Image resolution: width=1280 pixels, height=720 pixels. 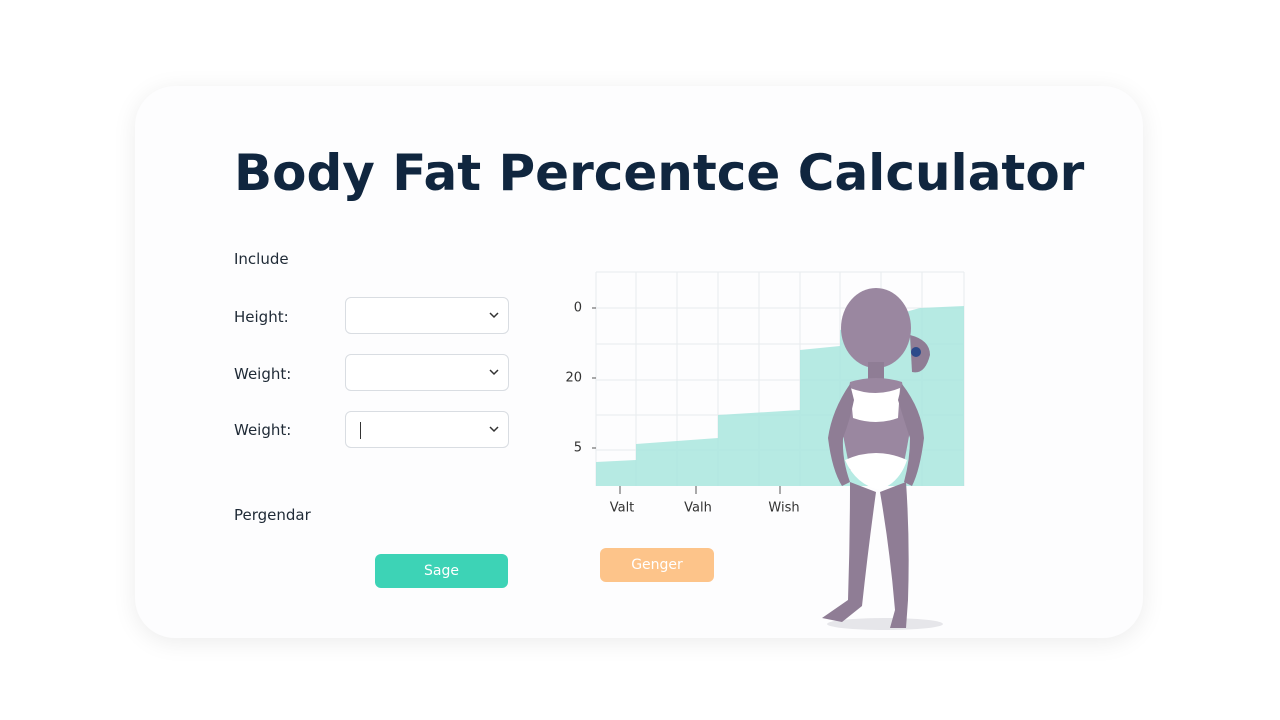 I want to click on x-tick-label: Valh, so click(x=698, y=508).